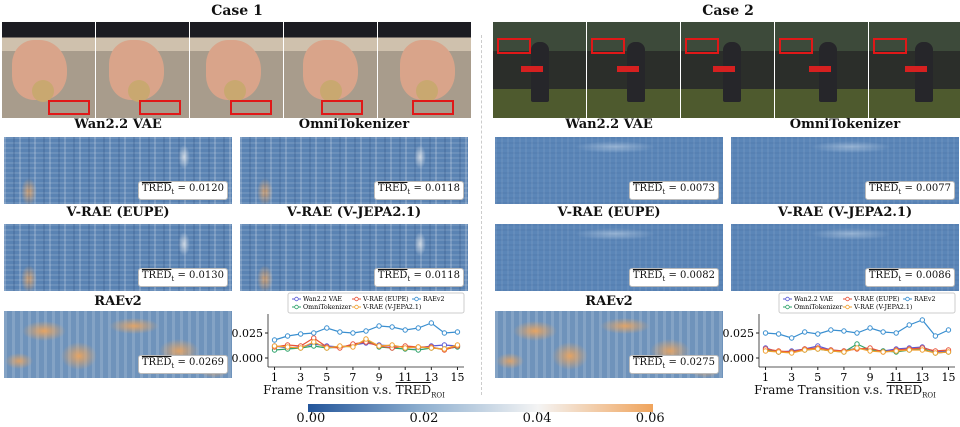 The width and height of the screenshot is (960, 427). I want to click on heatmap: TREDt = 0.0073, so click(609, 170).